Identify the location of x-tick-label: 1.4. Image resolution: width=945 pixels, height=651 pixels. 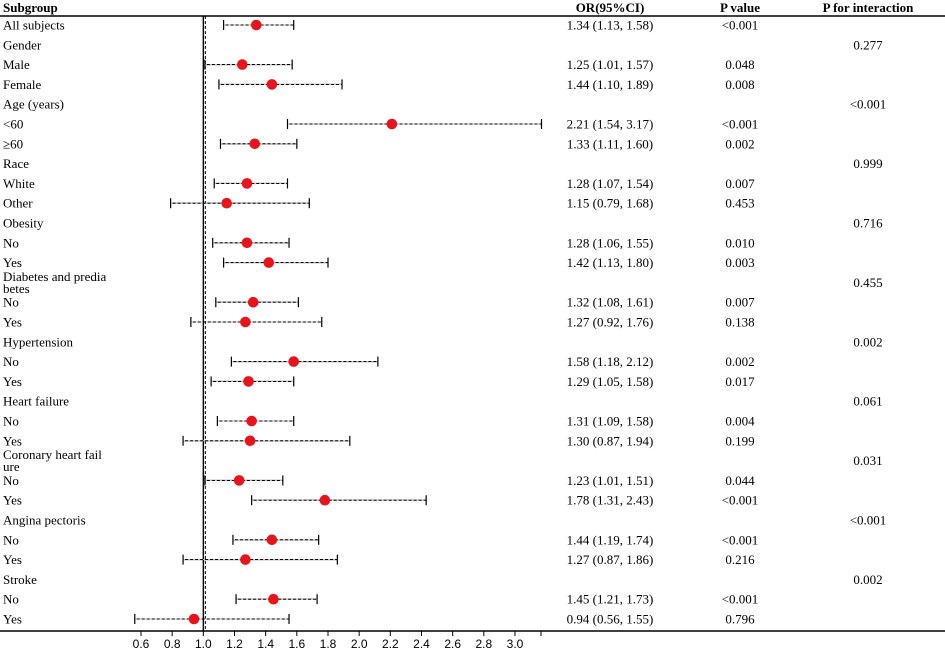
(265, 644).